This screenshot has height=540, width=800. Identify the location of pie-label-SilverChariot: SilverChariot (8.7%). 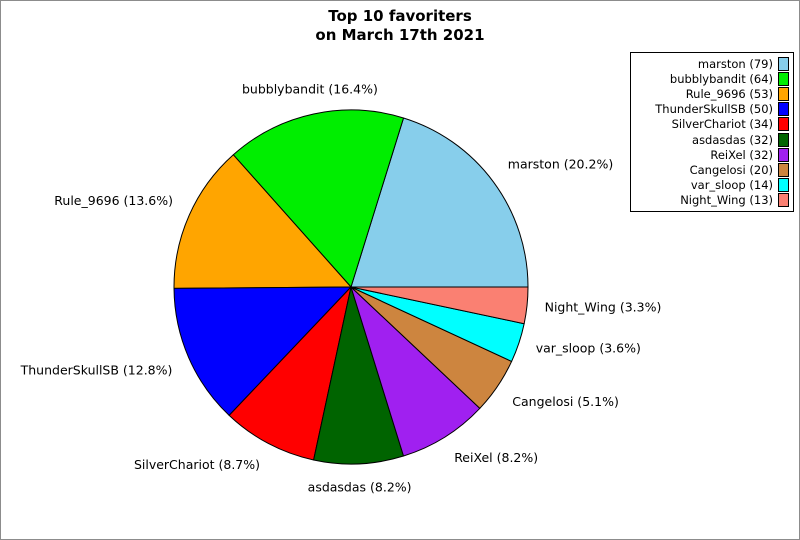
(197, 464).